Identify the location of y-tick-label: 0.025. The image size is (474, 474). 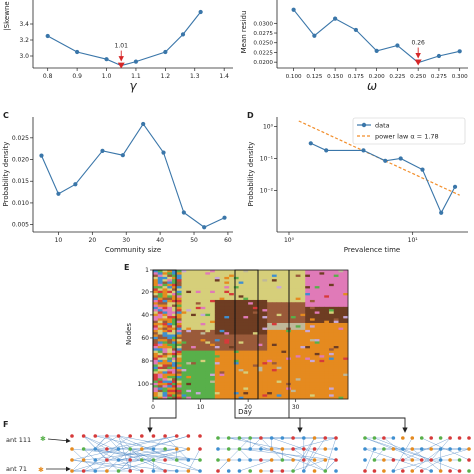
(20, 138).